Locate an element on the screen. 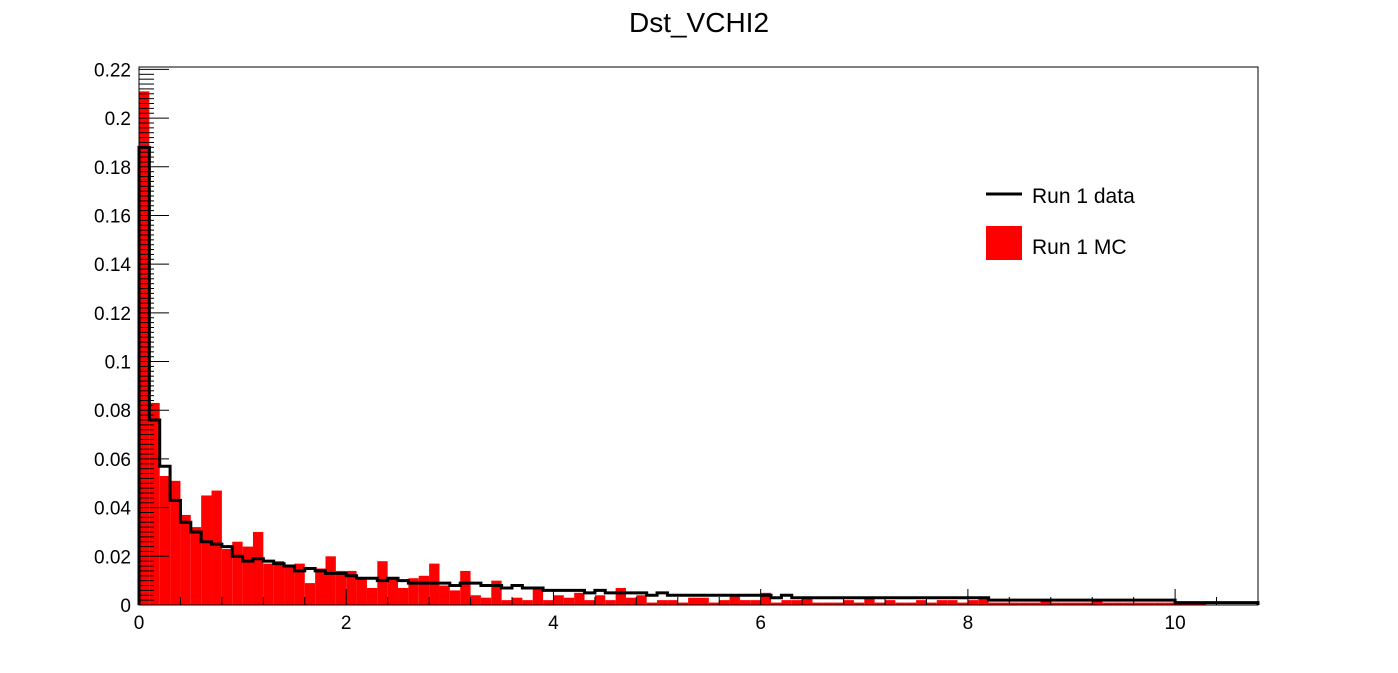 The width and height of the screenshot is (1398, 673). x-axis: 0 2 4 6 8 10 is located at coordinates (696, 611).